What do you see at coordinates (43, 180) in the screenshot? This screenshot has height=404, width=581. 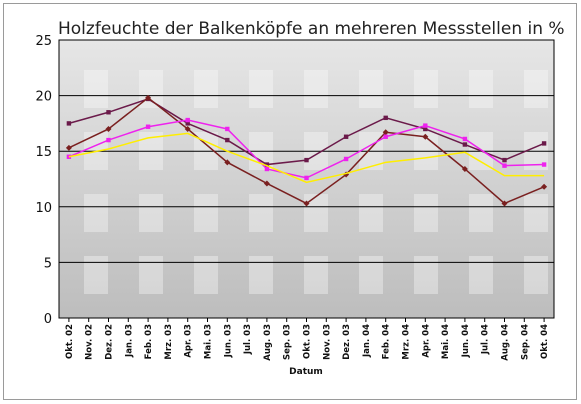 I see `y-axis: 0 5 10 15 20 25` at bounding box center [43, 180].